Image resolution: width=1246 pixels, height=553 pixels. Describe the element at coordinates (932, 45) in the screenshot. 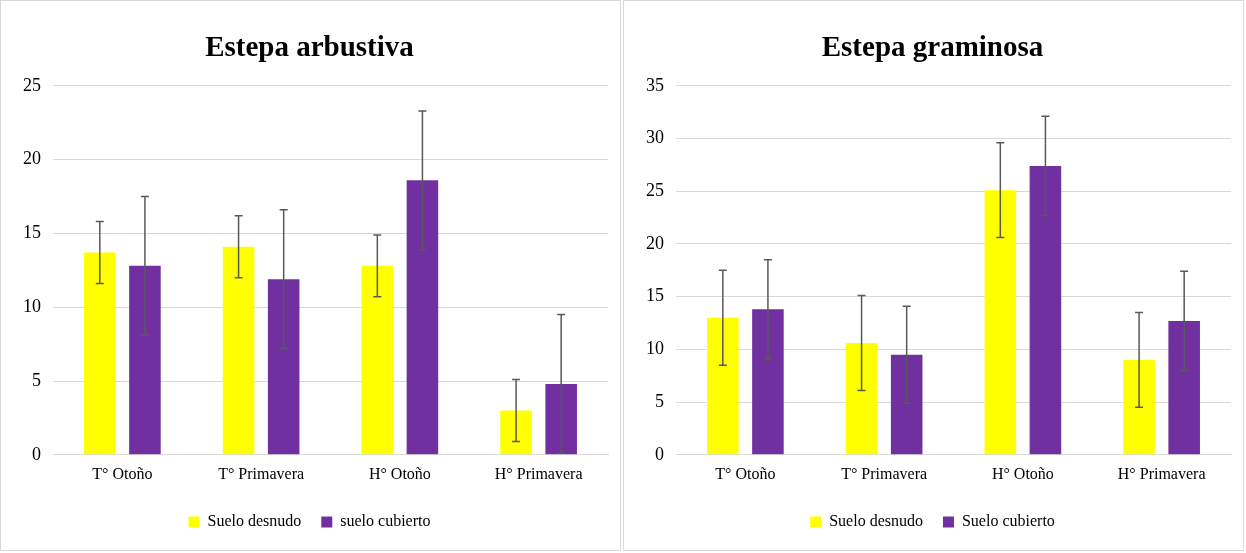

I see `chart-title: Estepa graminosa` at that location.